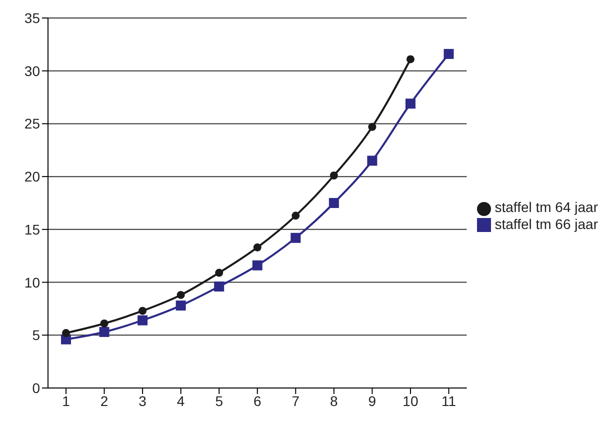  I want to click on x-tick-label: 7, so click(296, 400).